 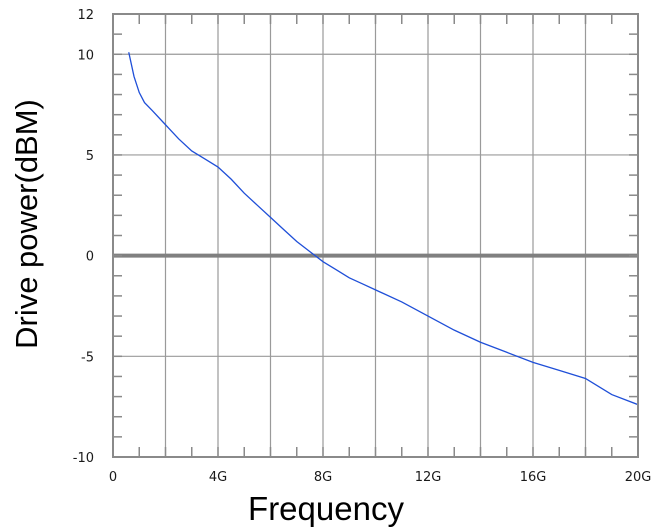 I want to click on y-tick-labels: -10 -5 0 5 10 12, so click(x=83, y=237).